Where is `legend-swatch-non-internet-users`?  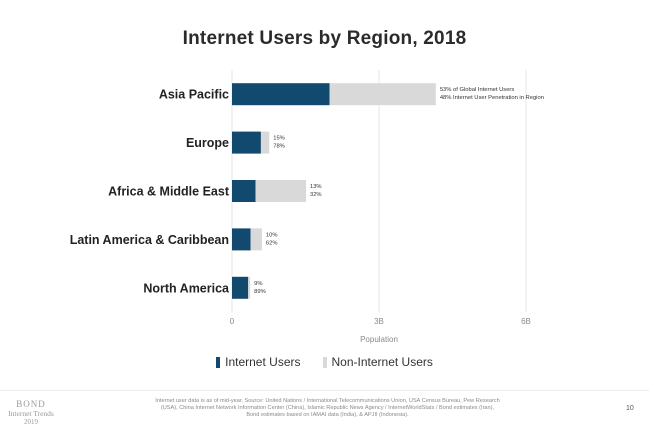
legend-swatch-non-internet-users is located at coordinates (324, 362).